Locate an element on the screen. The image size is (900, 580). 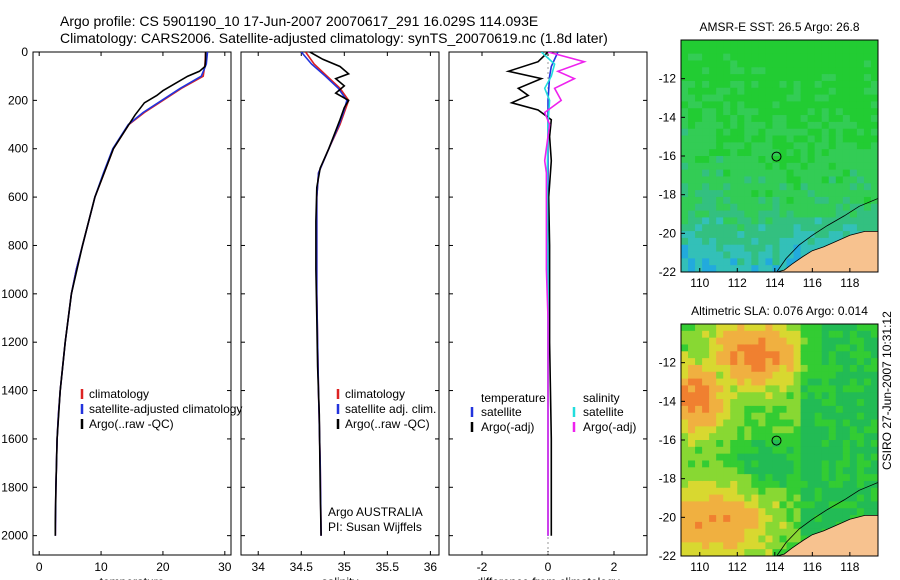
sla_map-ytick-label: -12 is located at coordinates (668, 363).